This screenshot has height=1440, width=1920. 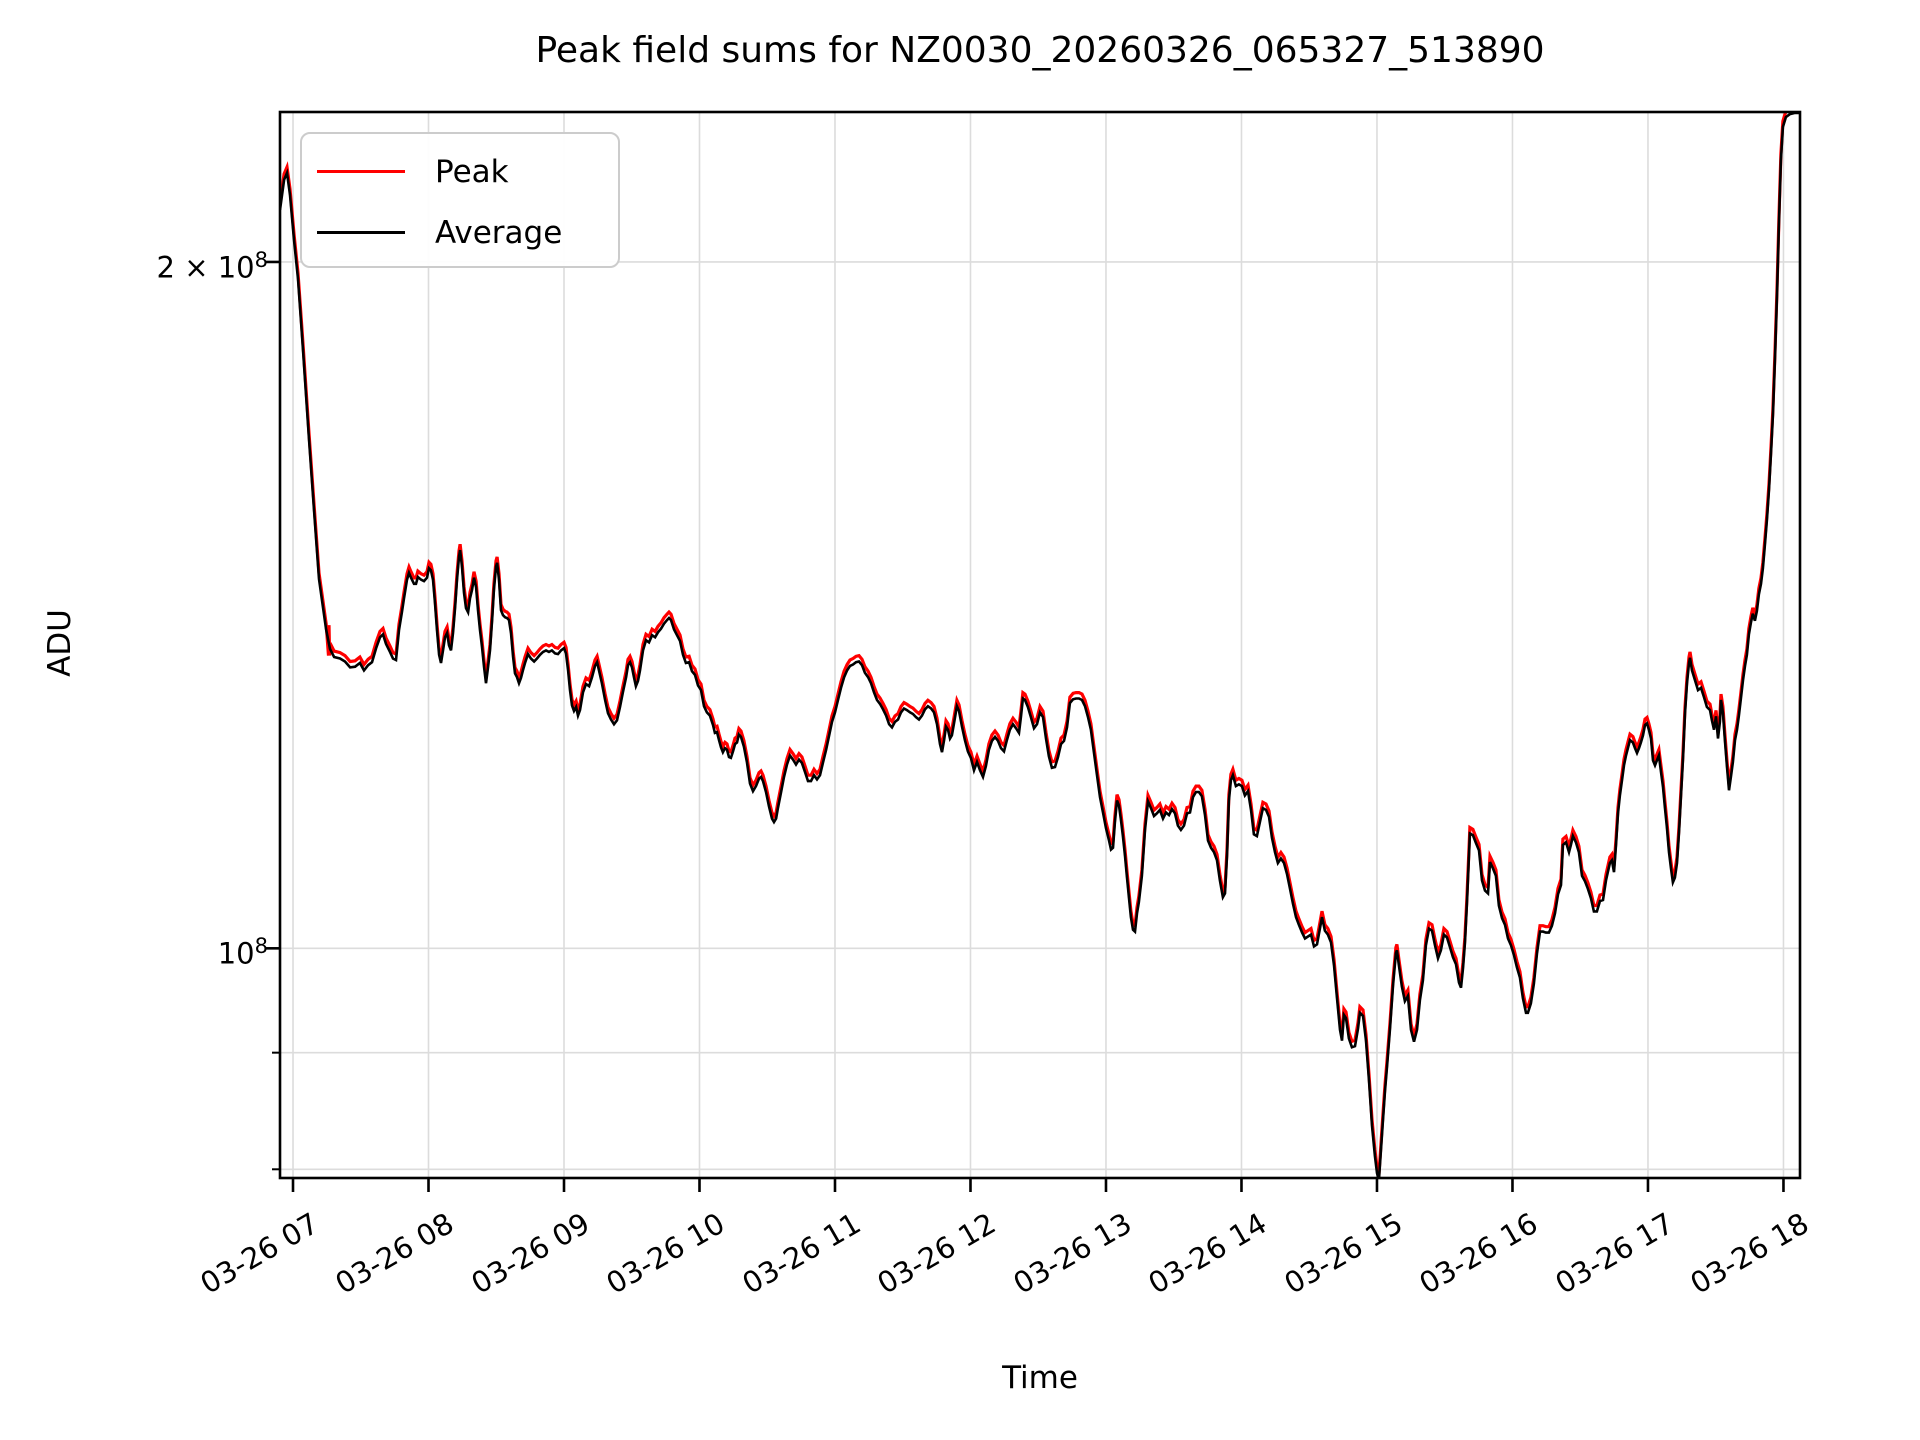 I want to click on y-tick-base: 2 × 10, so click(x=205, y=267).